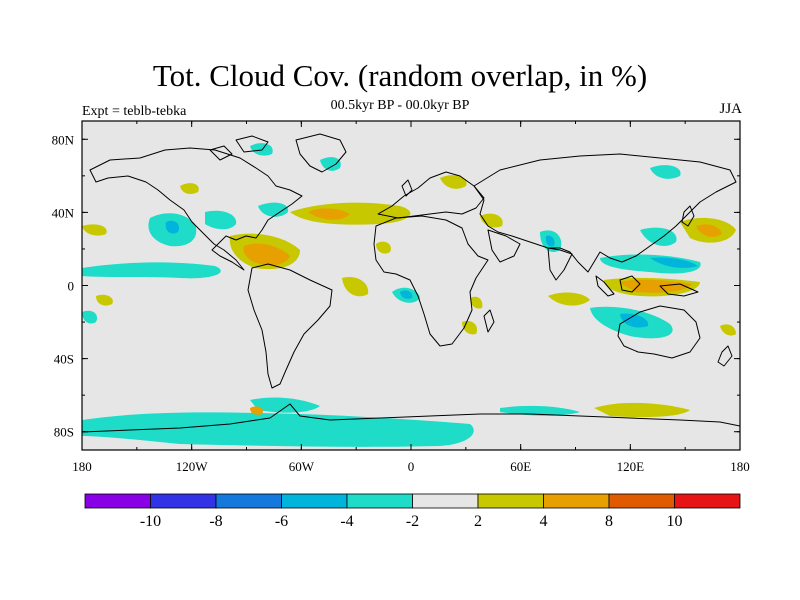  Describe the element at coordinates (400, 105) in the screenshot. I see `map-subtitle: 00.5kyr BP - 00.0kyr BP` at that location.